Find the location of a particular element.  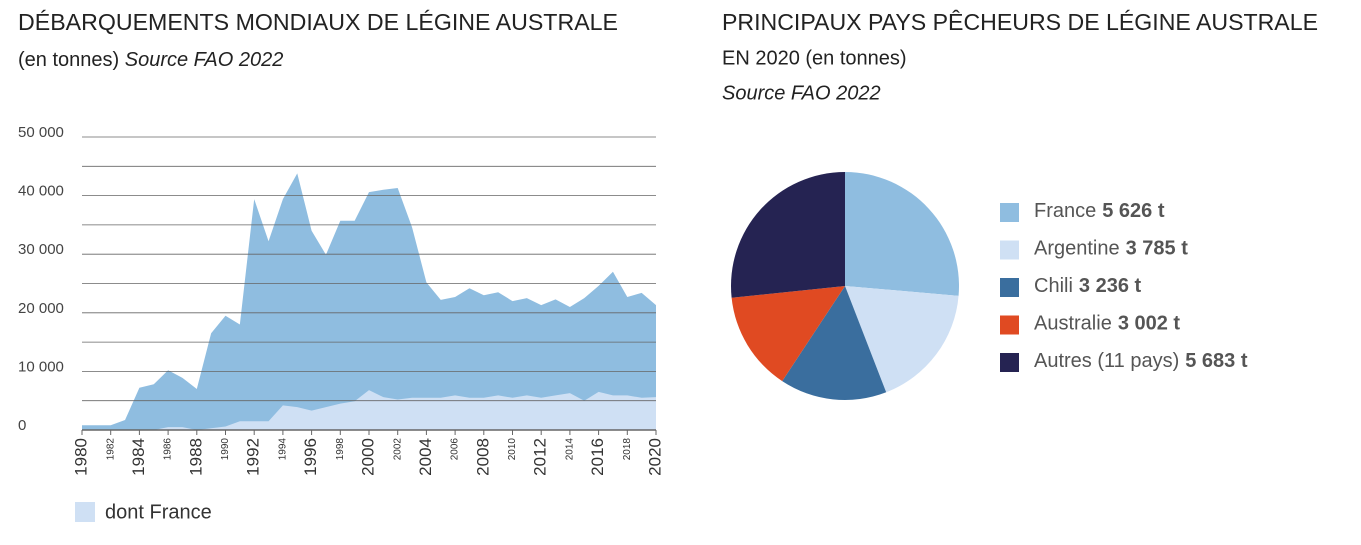

x-tick-label: 1980 is located at coordinates (80, 457).